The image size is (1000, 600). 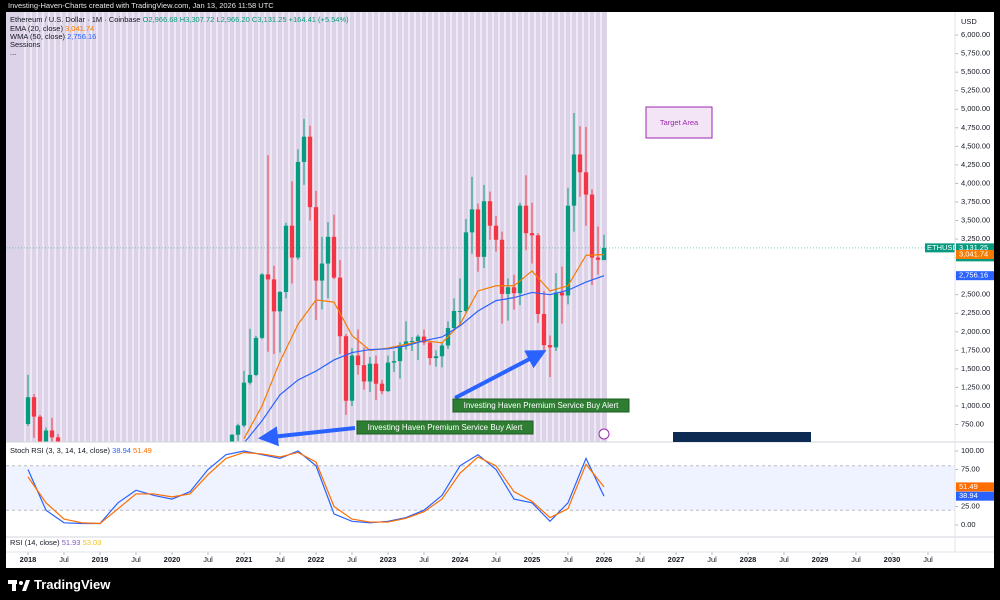 I want to click on annotation: Target Area, so click(x=679, y=122).